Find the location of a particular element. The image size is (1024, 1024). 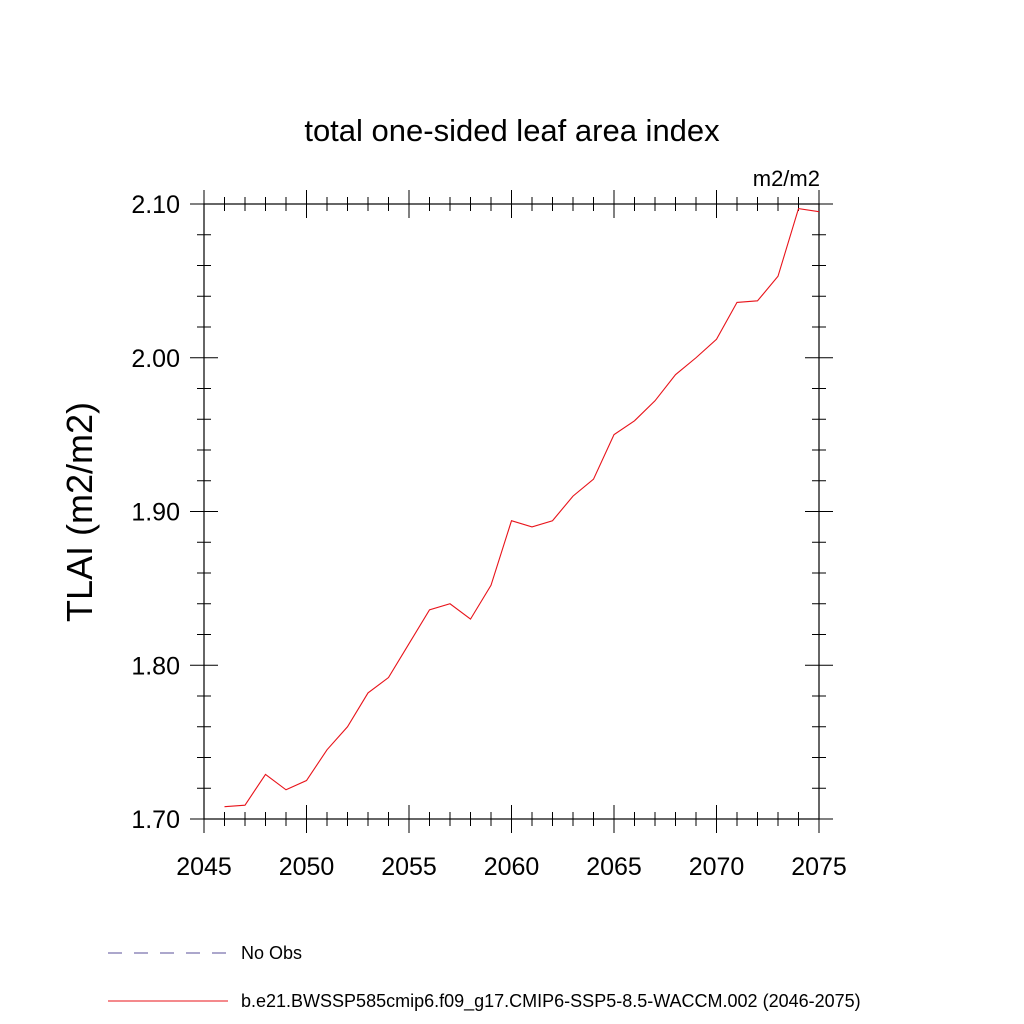

y-axis-label: TLAI (m2/m2) is located at coordinates (79, 512).